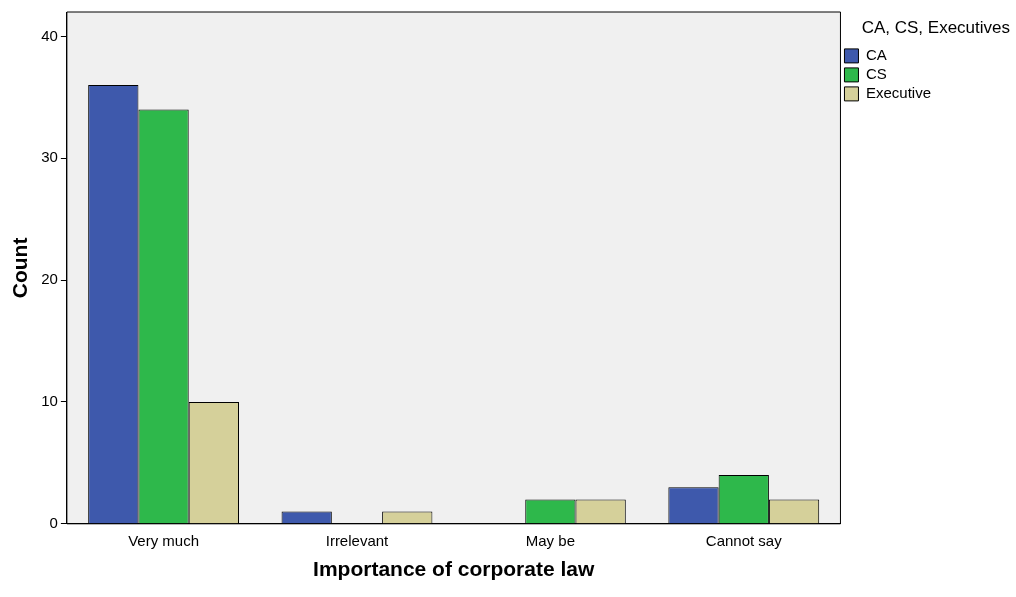 The height and width of the screenshot is (597, 1016). Describe the element at coordinates (49, 35) in the screenshot. I see `y-tick-label: 40` at that location.